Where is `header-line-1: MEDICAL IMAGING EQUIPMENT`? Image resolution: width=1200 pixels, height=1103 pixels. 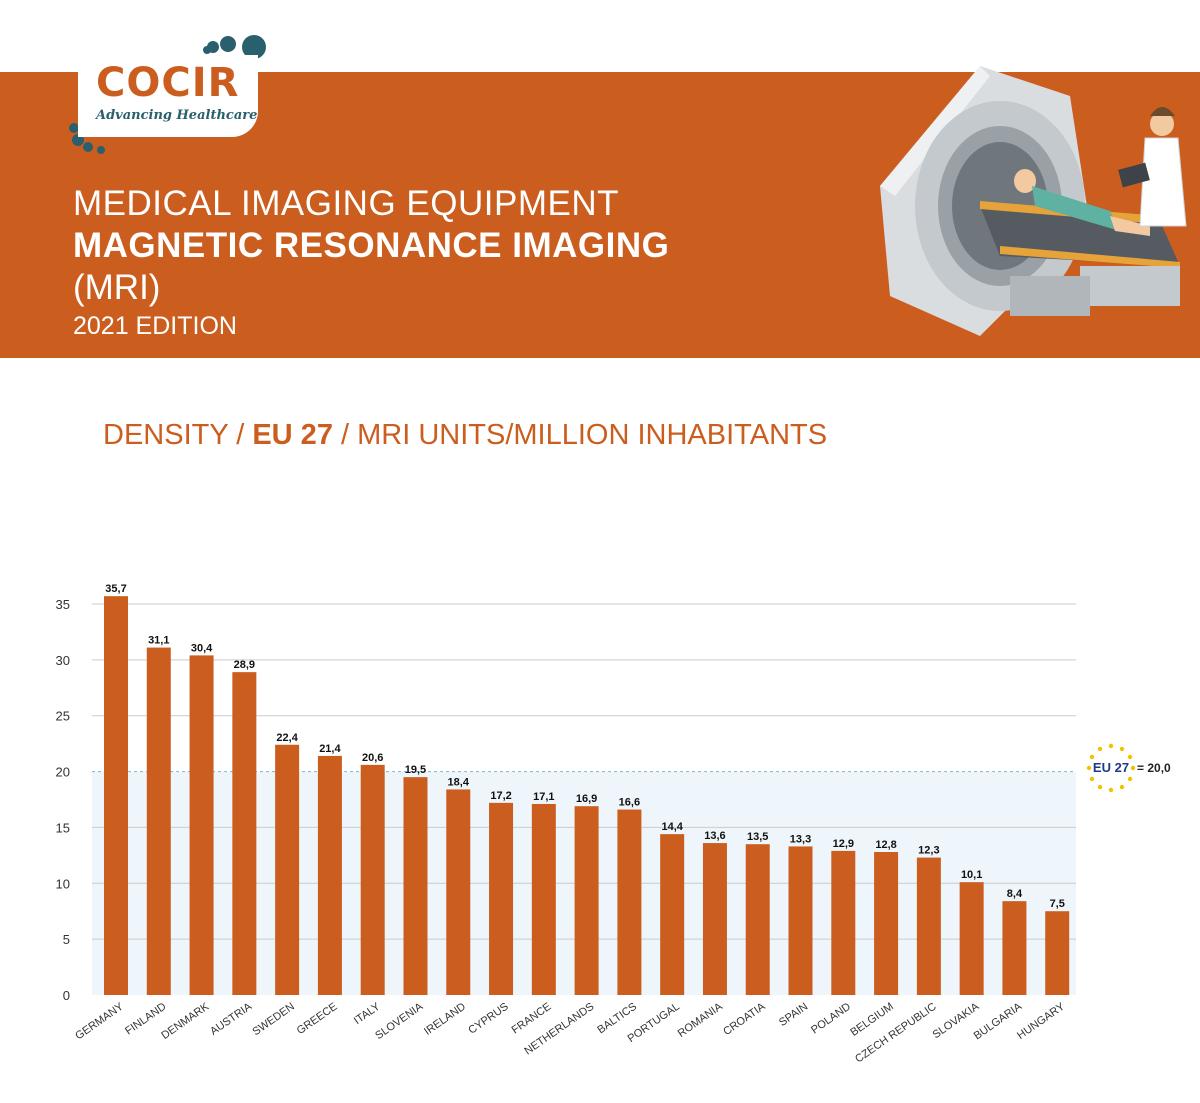
header-line-1: MEDICAL IMAGING EQUIPMENT is located at coordinates (346, 203).